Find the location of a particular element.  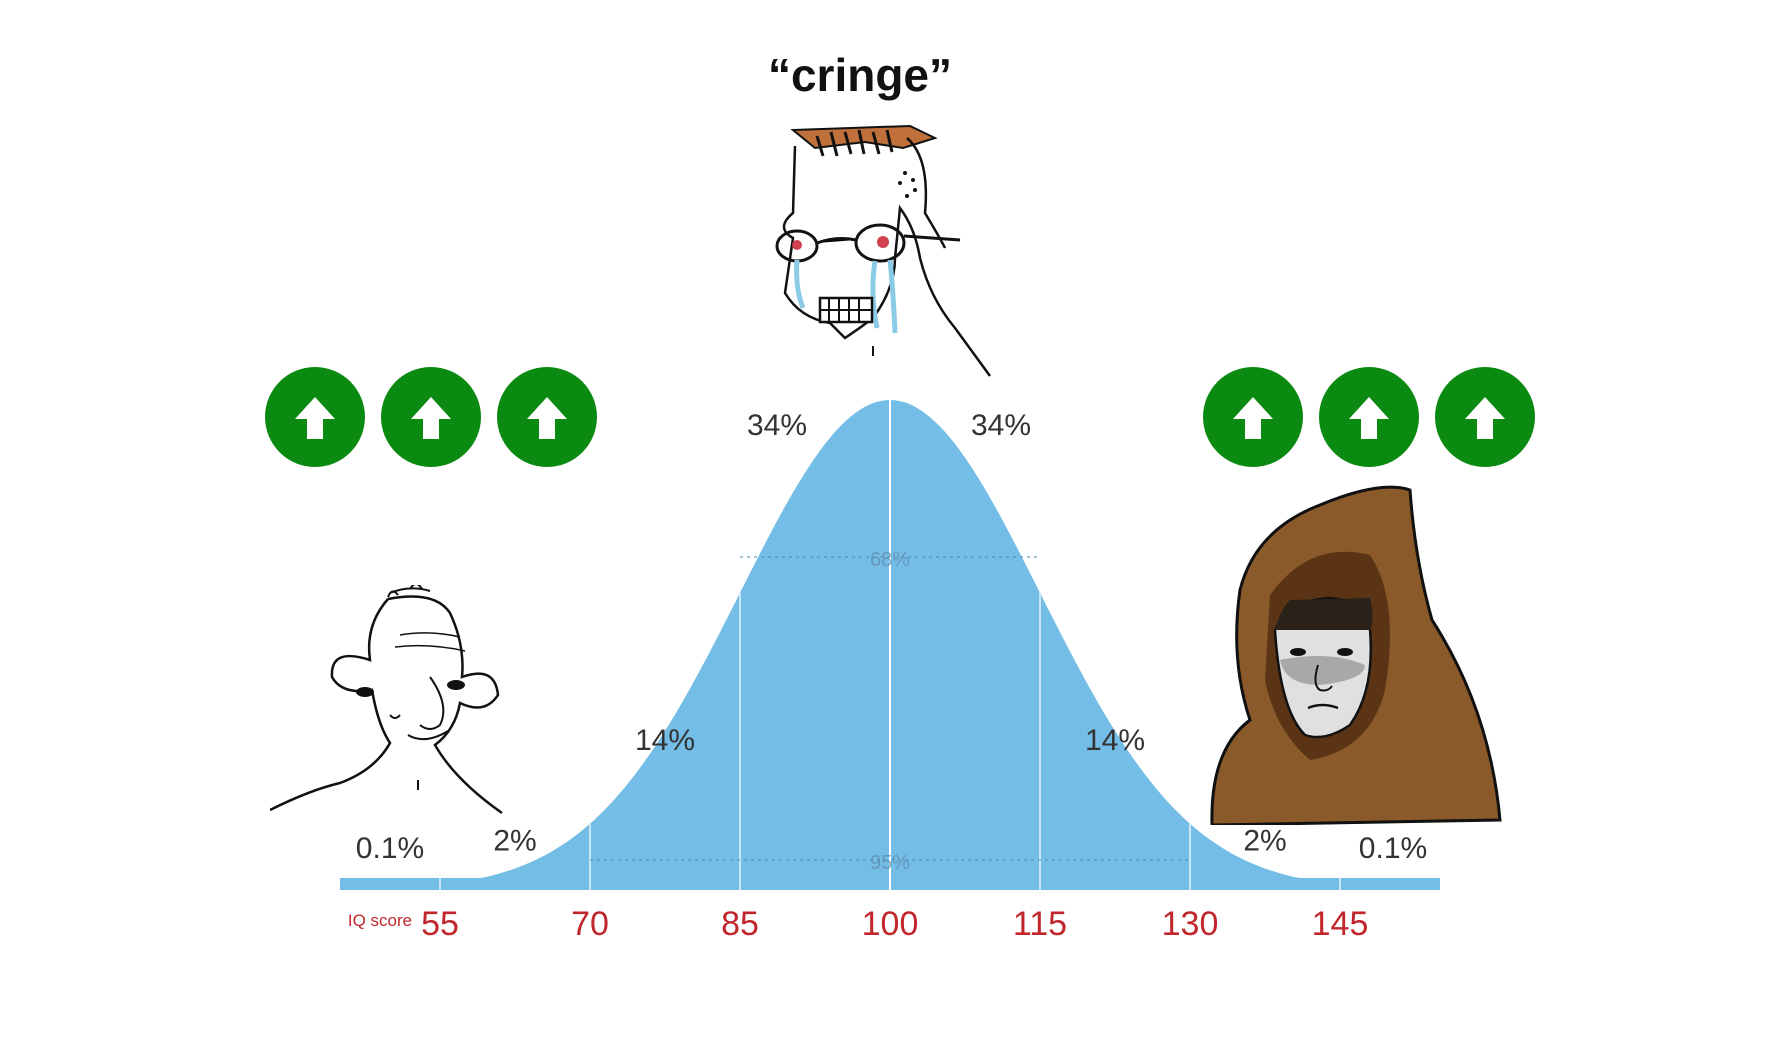

upvote-group-right is located at coordinates (1369, 417).